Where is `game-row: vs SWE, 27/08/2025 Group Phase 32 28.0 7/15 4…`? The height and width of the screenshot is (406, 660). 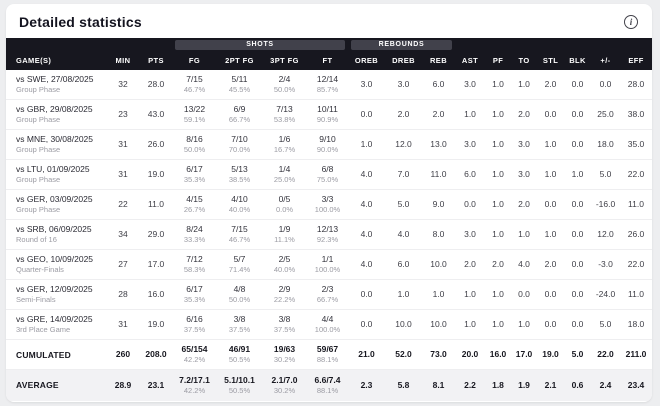
game-row: vs SWE, 27/08/2025 Group Phase 32 28.0 7/15 4… is located at coordinates (329, 85).